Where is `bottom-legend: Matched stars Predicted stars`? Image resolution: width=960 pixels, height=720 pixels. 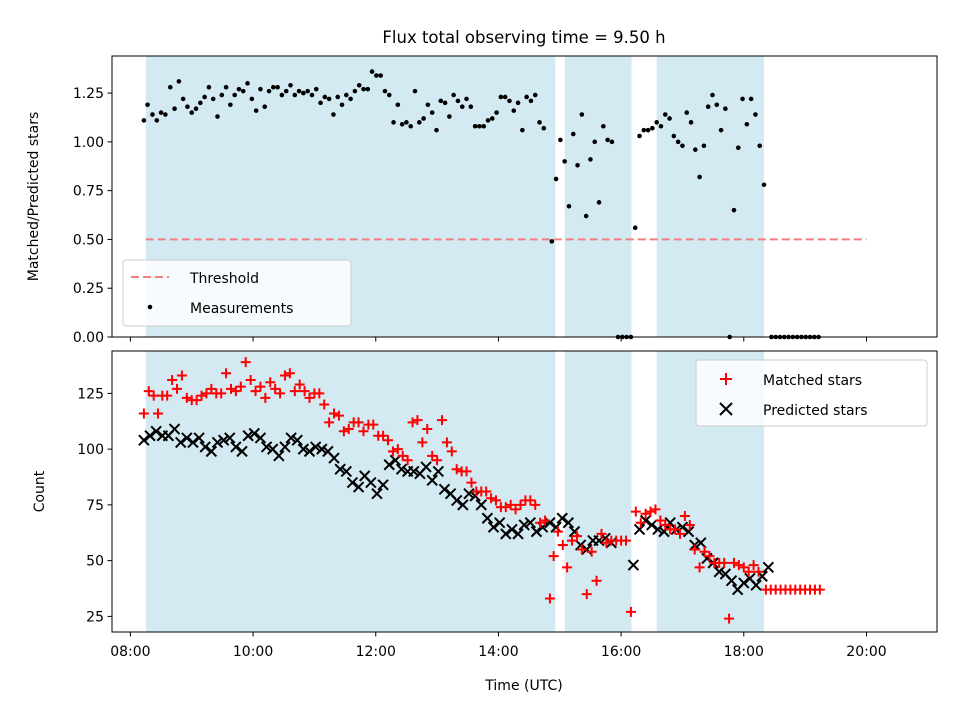
bottom-legend: Matched stars Predicted stars is located at coordinates (811, 393).